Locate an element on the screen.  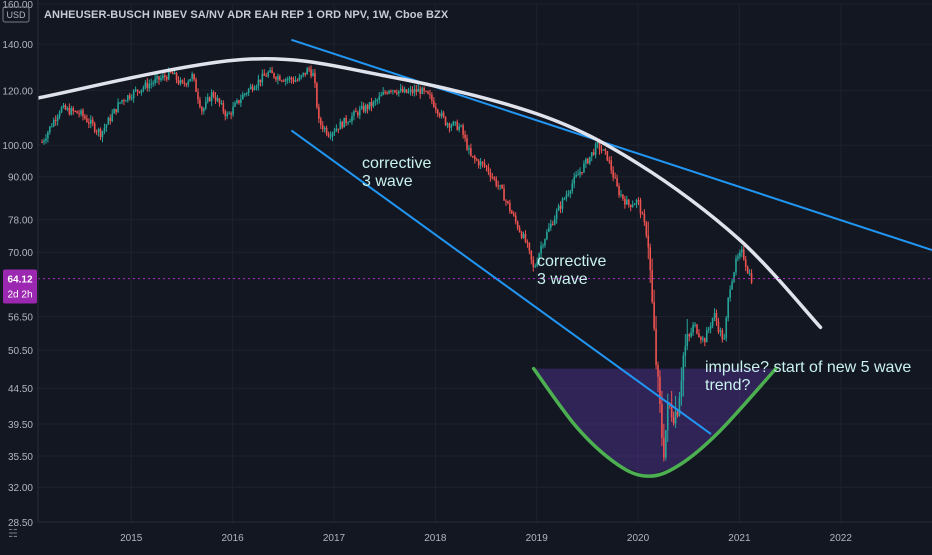
annotation-corrective-1: corrective 3 wave is located at coordinates (396, 172).